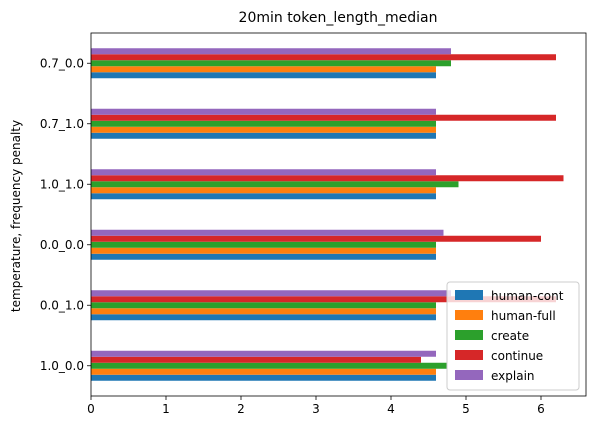  What do you see at coordinates (338, 18) in the screenshot?
I see `chart-title: 20min token_length_median` at bounding box center [338, 18].